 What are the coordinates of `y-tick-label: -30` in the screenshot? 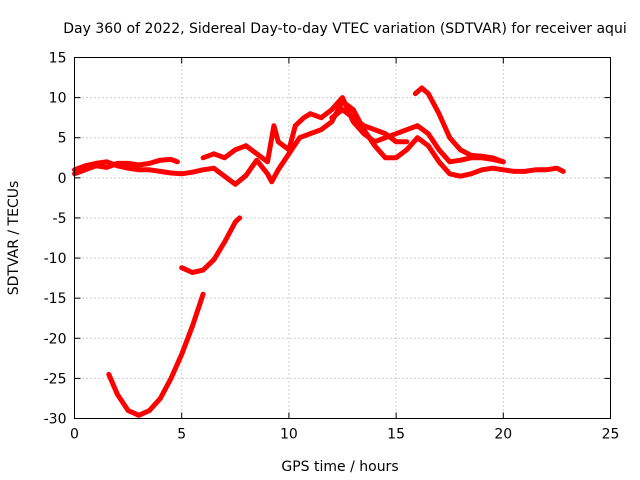 It's located at (55, 420).